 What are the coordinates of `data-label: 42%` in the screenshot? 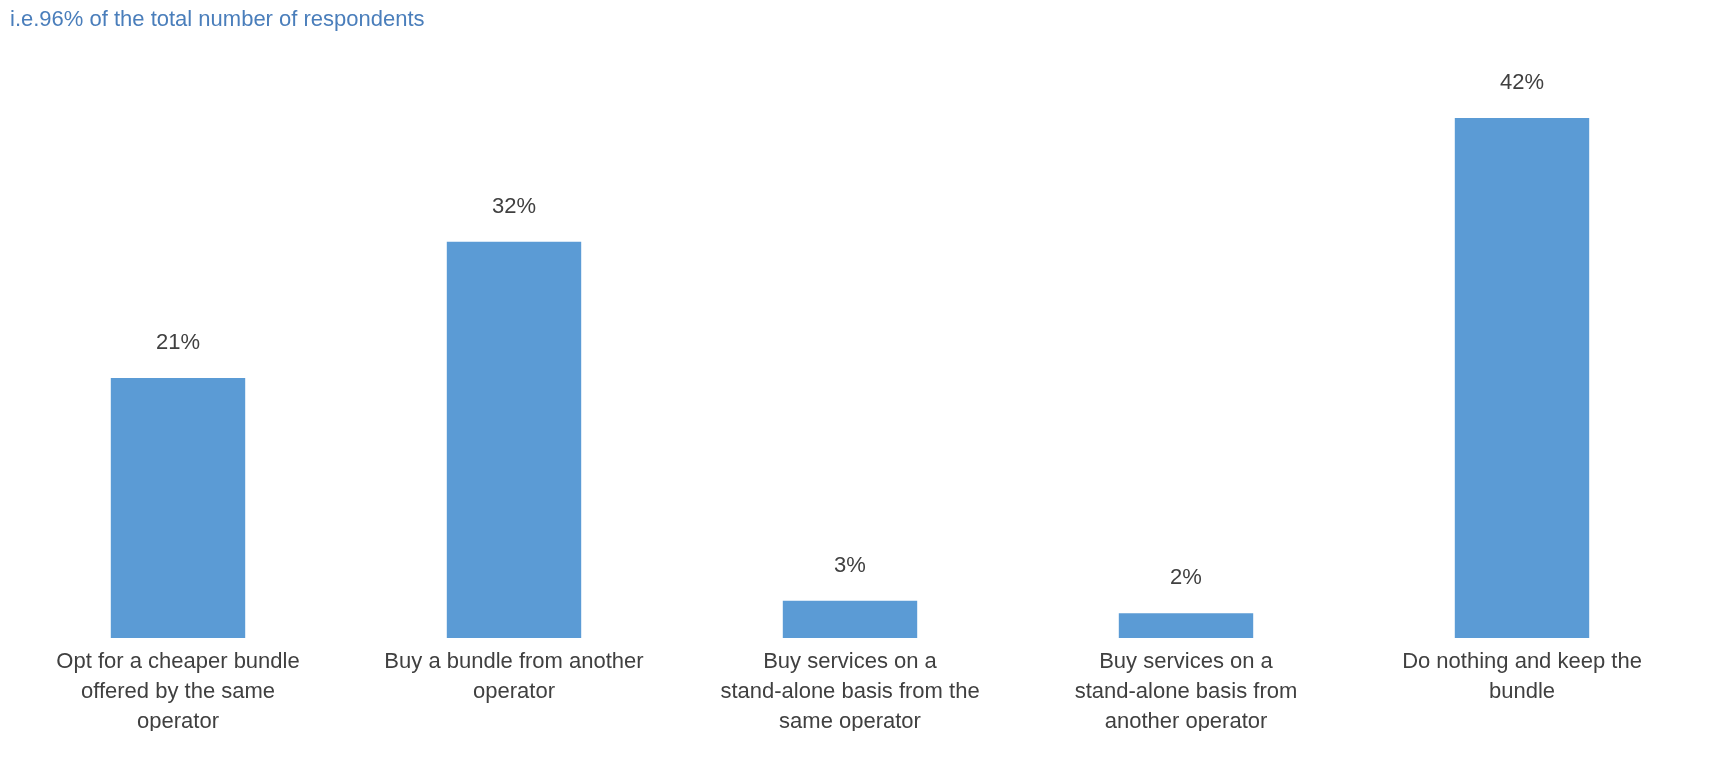 It's located at (1522, 81).